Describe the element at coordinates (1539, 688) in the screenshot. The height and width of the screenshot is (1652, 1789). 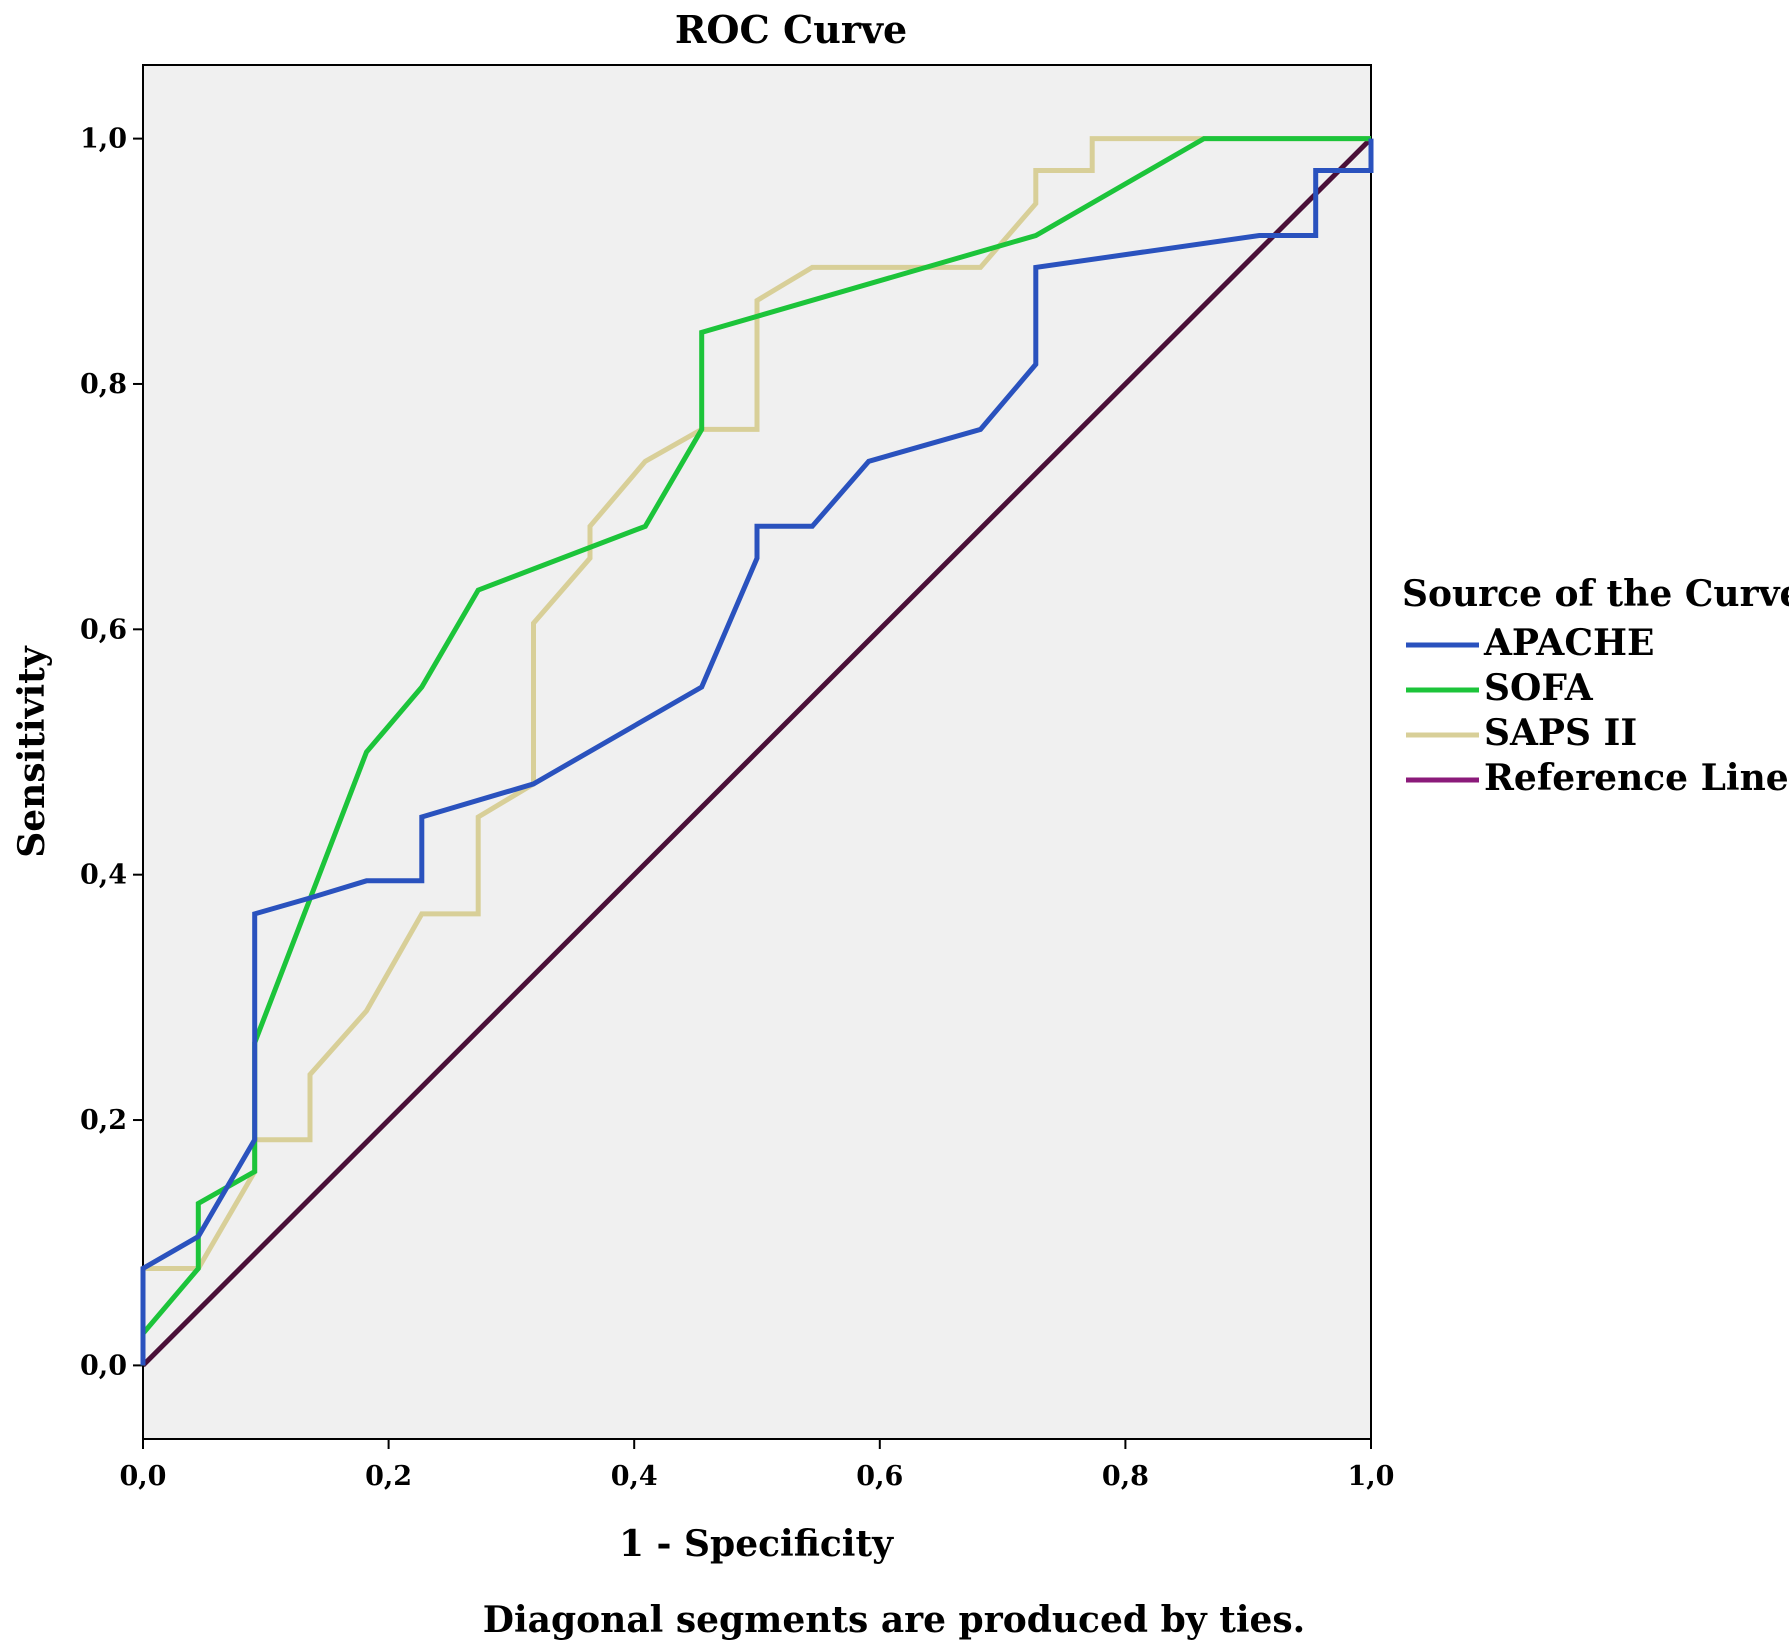
I see `legend-label-sofa: SOFA` at that location.